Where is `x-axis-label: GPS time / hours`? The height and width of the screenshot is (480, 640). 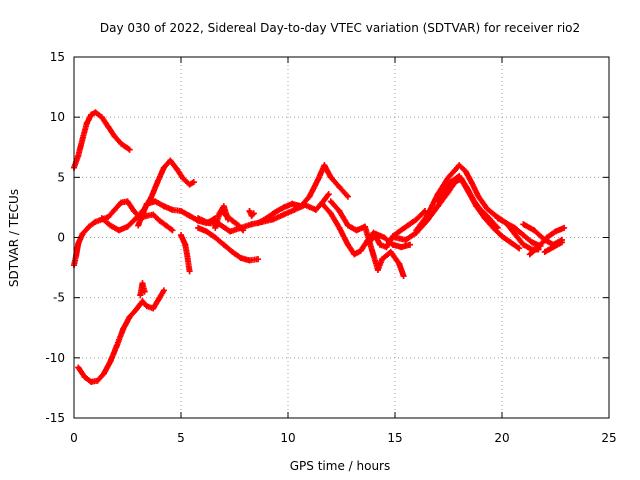 x-axis-label: GPS time / hours is located at coordinates (340, 466).